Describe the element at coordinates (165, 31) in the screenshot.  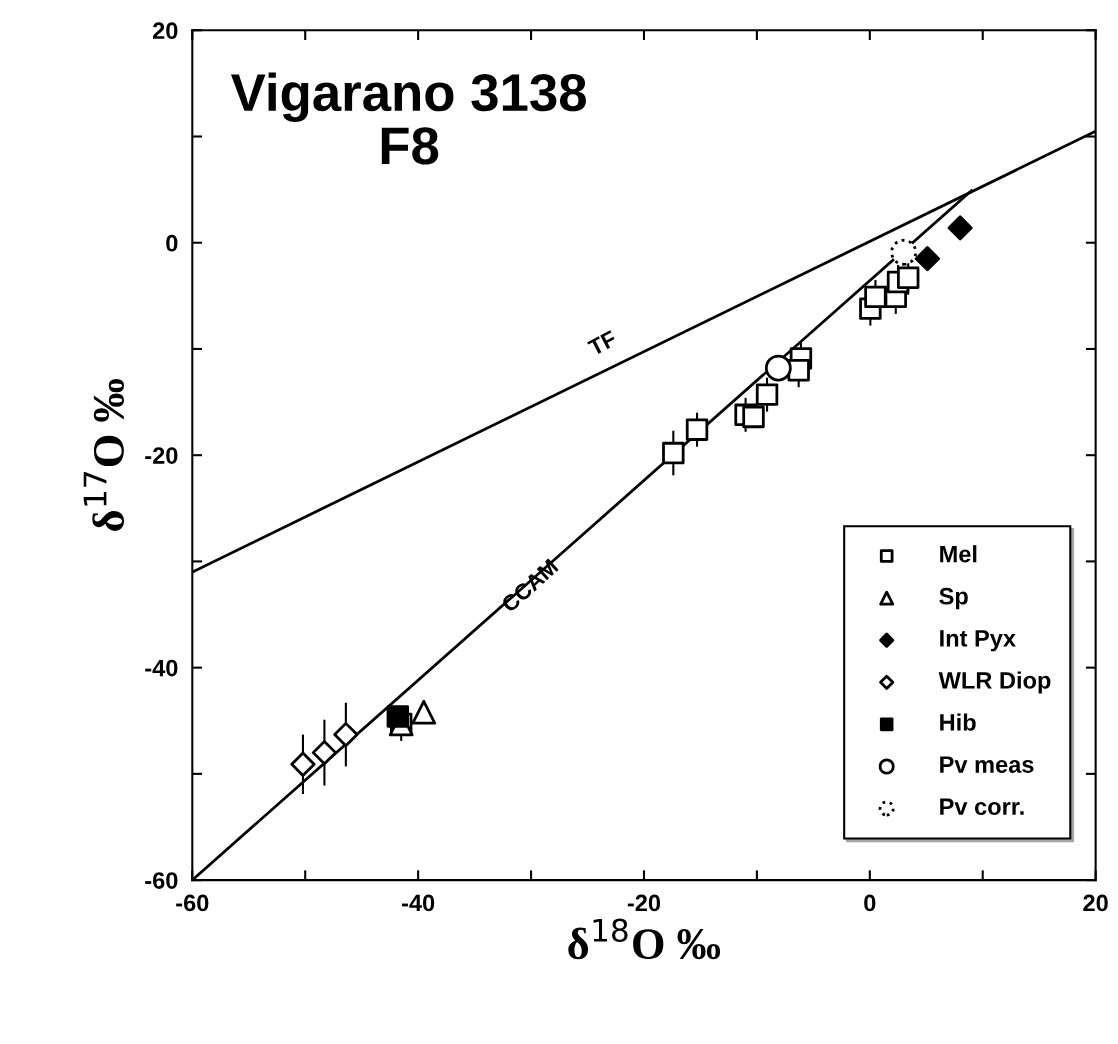
I see `y-tick-label: 20` at that location.